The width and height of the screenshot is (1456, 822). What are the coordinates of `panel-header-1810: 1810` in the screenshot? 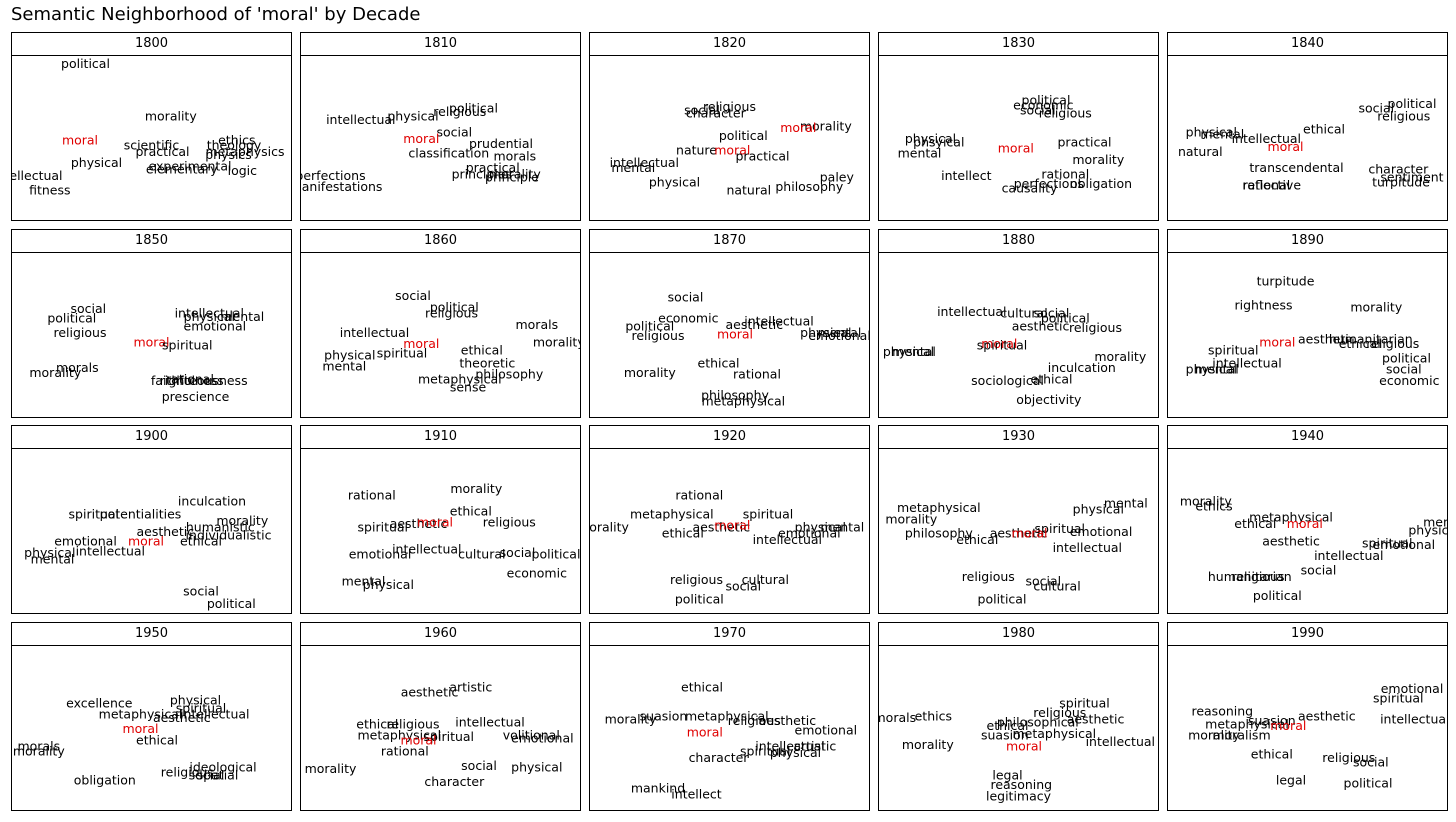 It's located at (440, 44).